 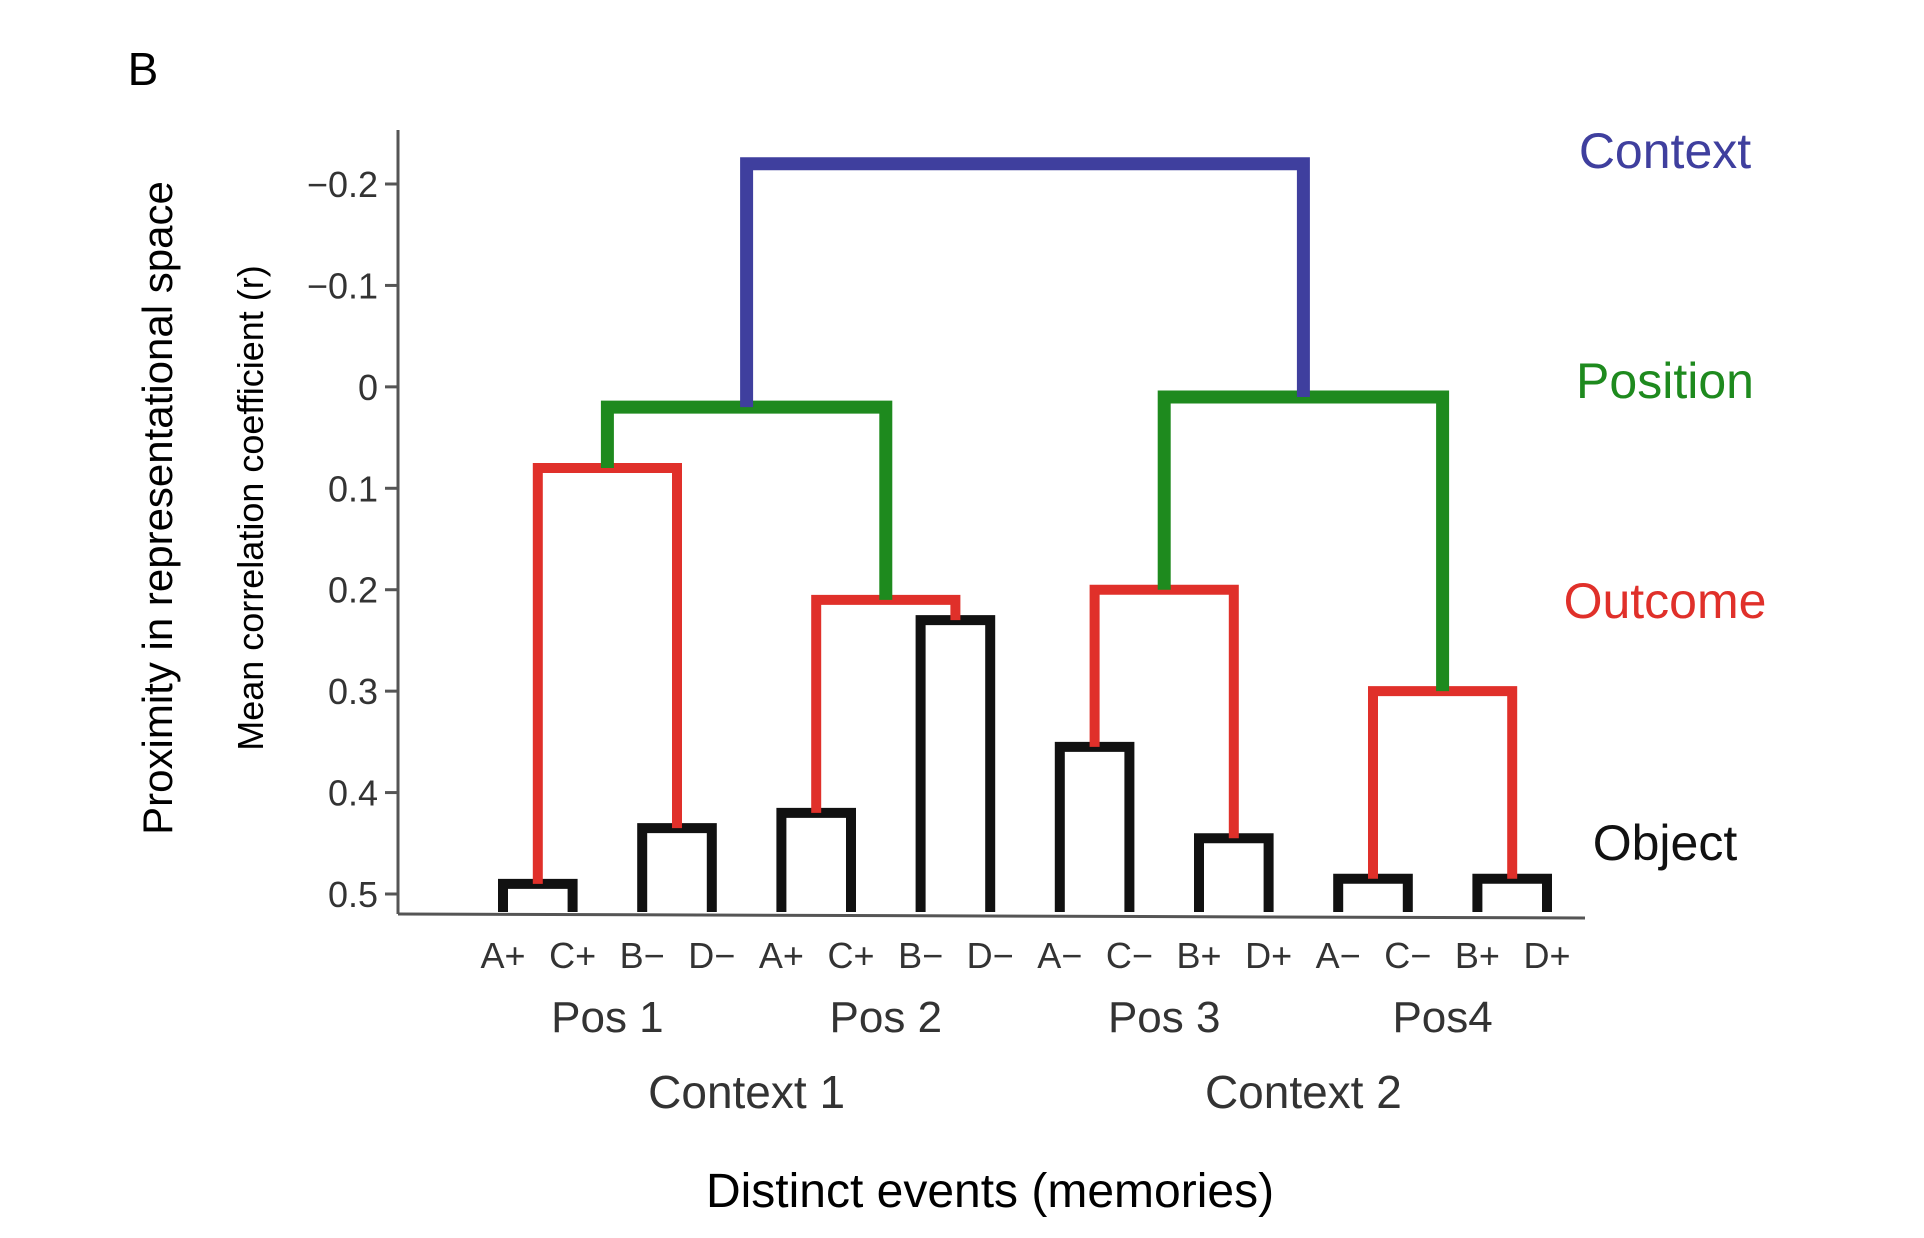 What do you see at coordinates (1512, 892) in the screenshot?
I see `link-object-o8` at bounding box center [1512, 892].